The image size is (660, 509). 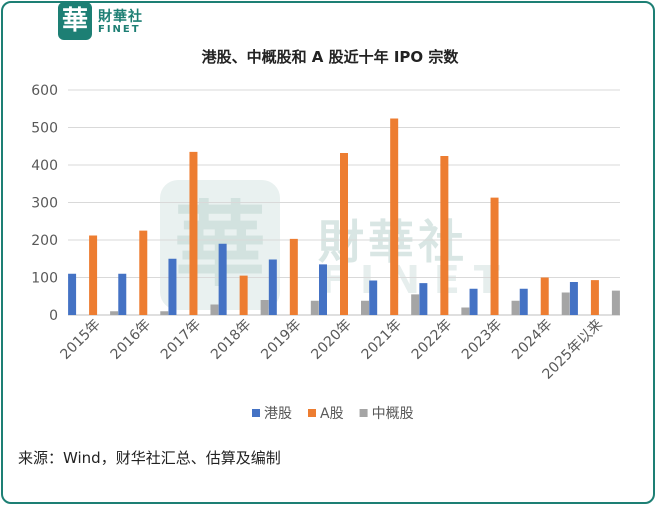 What do you see at coordinates (382, 340) in the screenshot?
I see `x-tick-label: 2021年` at bounding box center [382, 340].